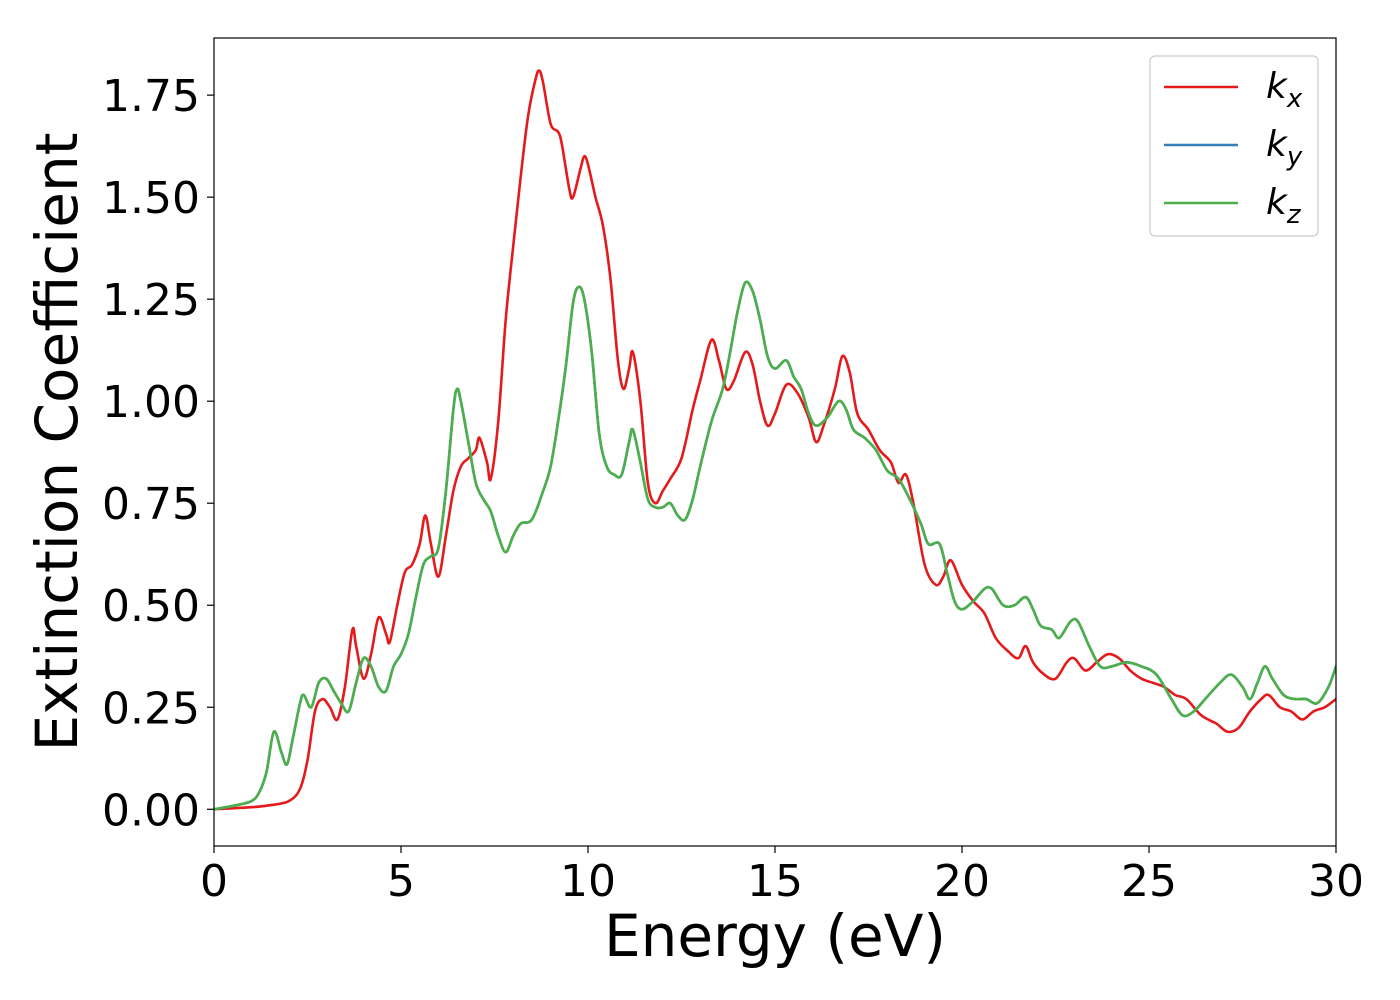  I want to click on y-axis-title: Extinction Coefficient, so click(57, 442).